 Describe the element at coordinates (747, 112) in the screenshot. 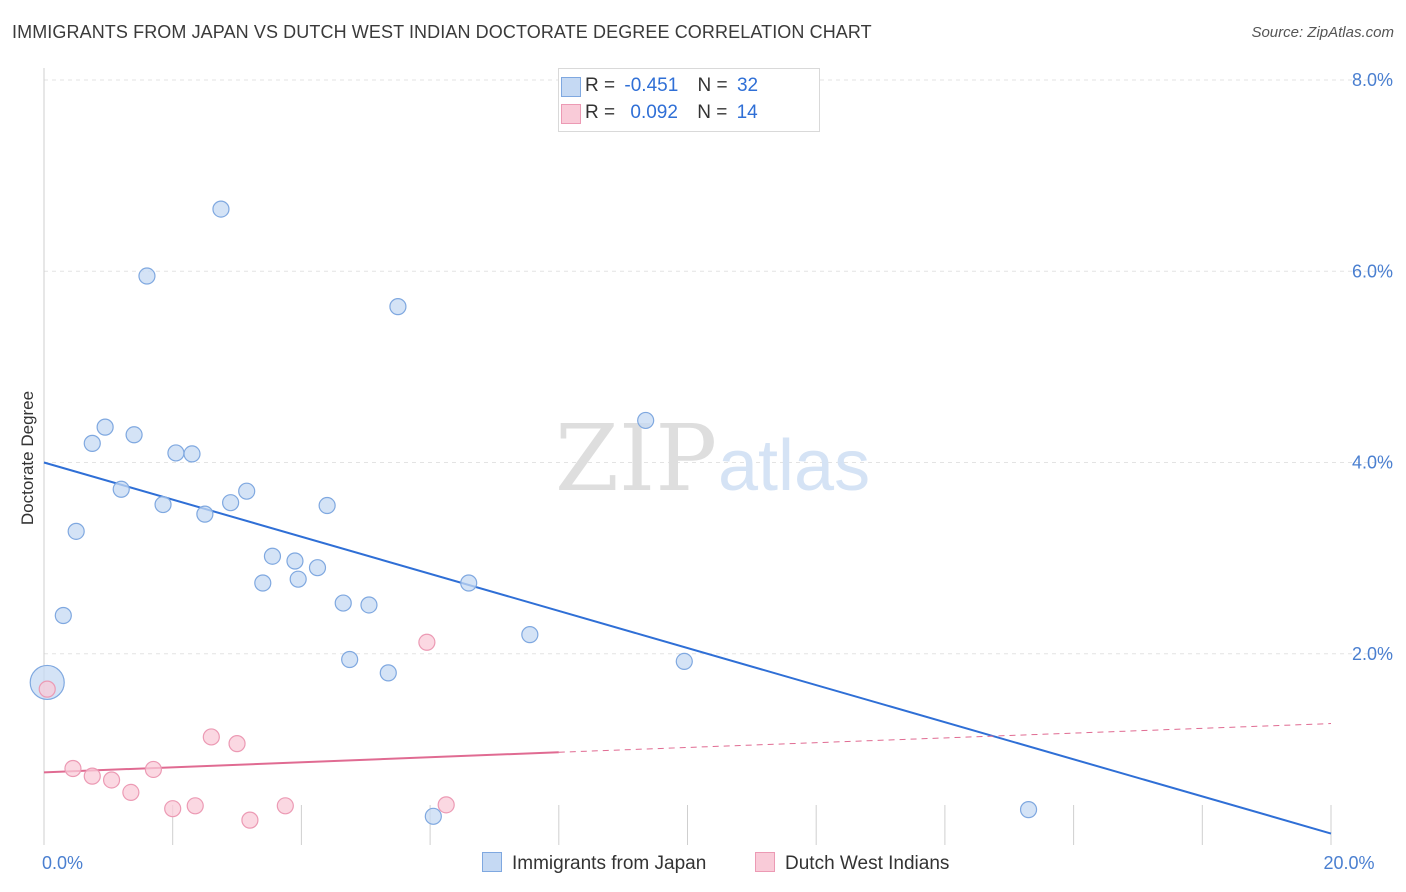

I see `legend-n-value: 14` at that location.